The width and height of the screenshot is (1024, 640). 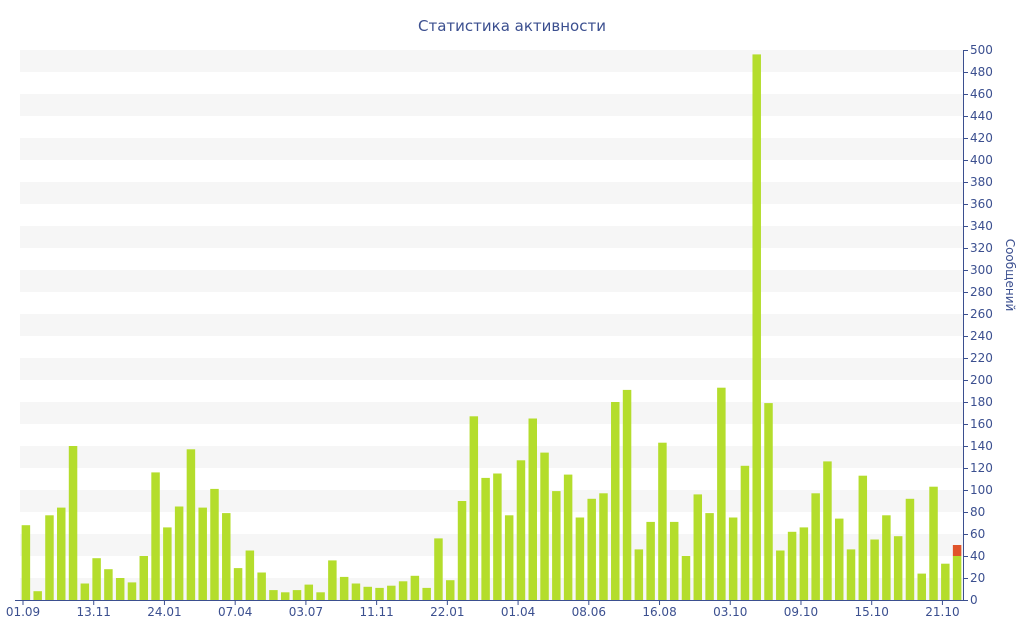 What do you see at coordinates (306, 612) in the screenshot?
I see `x-tick-label: 03.07` at bounding box center [306, 612].